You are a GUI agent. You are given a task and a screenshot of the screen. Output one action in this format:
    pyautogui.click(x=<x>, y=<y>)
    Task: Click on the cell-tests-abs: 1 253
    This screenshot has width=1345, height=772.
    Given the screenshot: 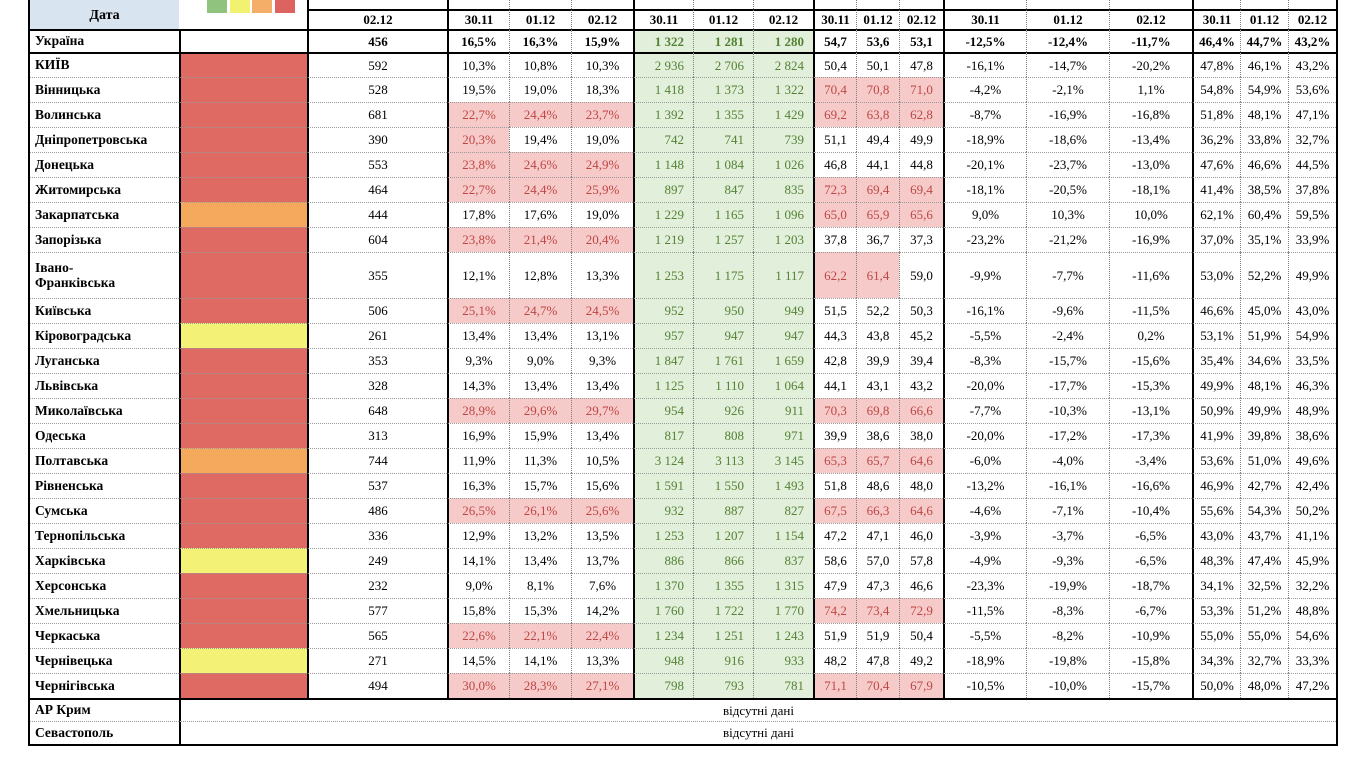 What is the action you would take?
    pyautogui.click(x=663, y=535)
    